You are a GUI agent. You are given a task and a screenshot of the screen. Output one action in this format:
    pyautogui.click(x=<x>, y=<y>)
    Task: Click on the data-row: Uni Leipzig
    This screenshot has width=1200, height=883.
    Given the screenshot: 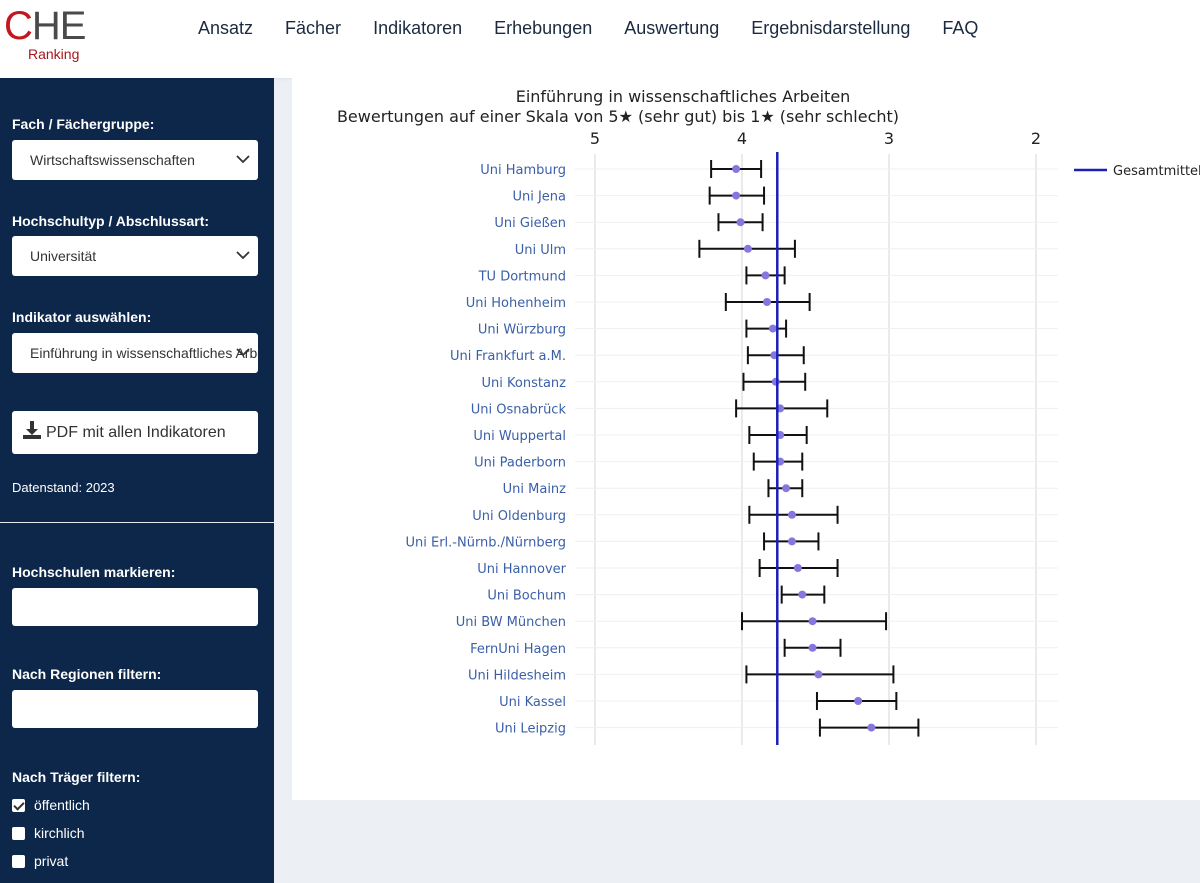 What is the action you would take?
    pyautogui.click(x=707, y=727)
    